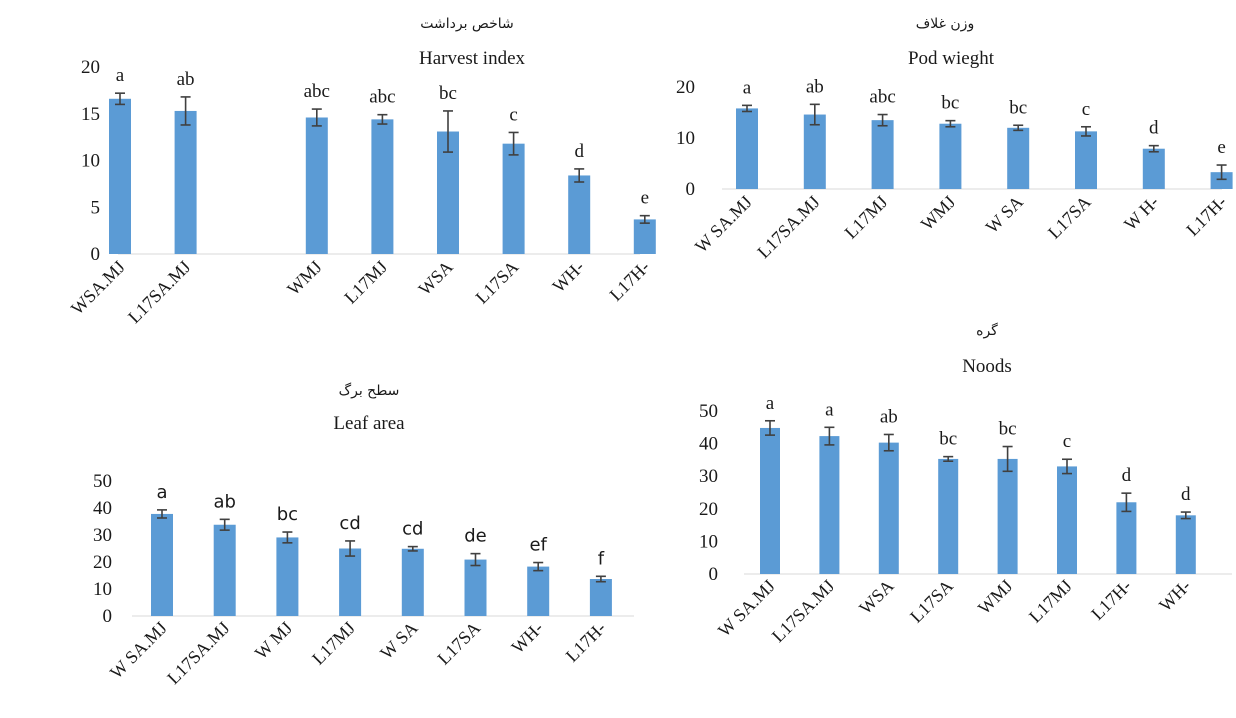  What do you see at coordinates (466, 24) in the screenshot?
I see `chart-title-fa: شاخص برداشت` at bounding box center [466, 24].